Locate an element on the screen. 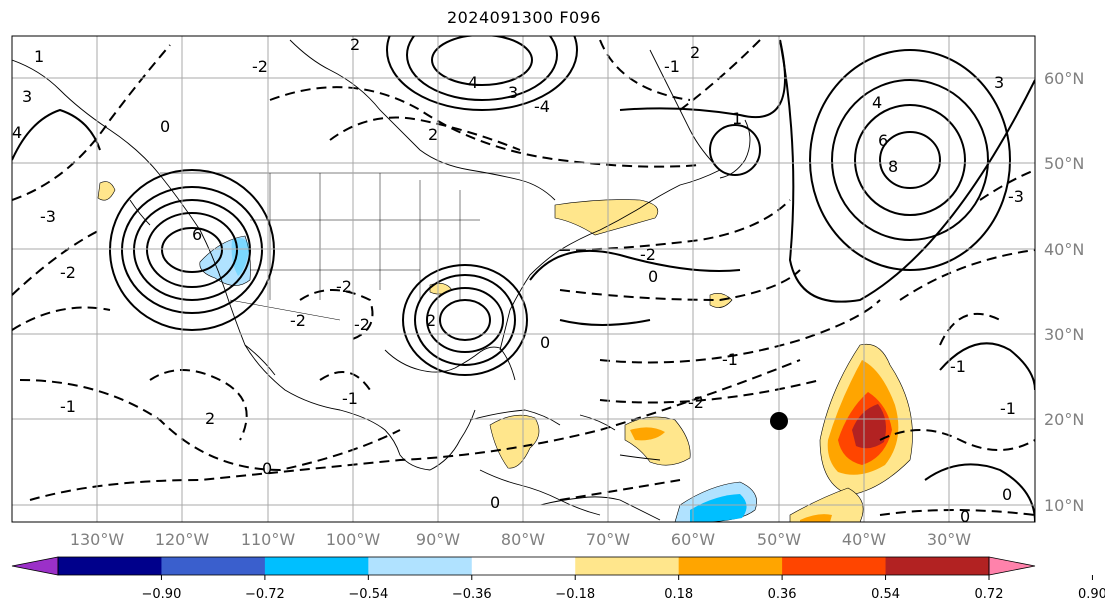  colorbar-tick-label: 0.90 is located at coordinates (1091, 594).